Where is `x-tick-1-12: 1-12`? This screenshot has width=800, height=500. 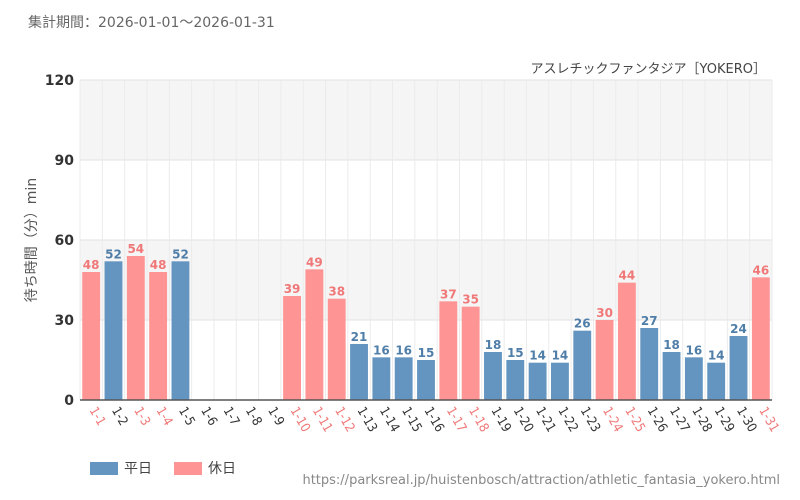
x-tick-1-12: 1-12 is located at coordinates (344, 420).